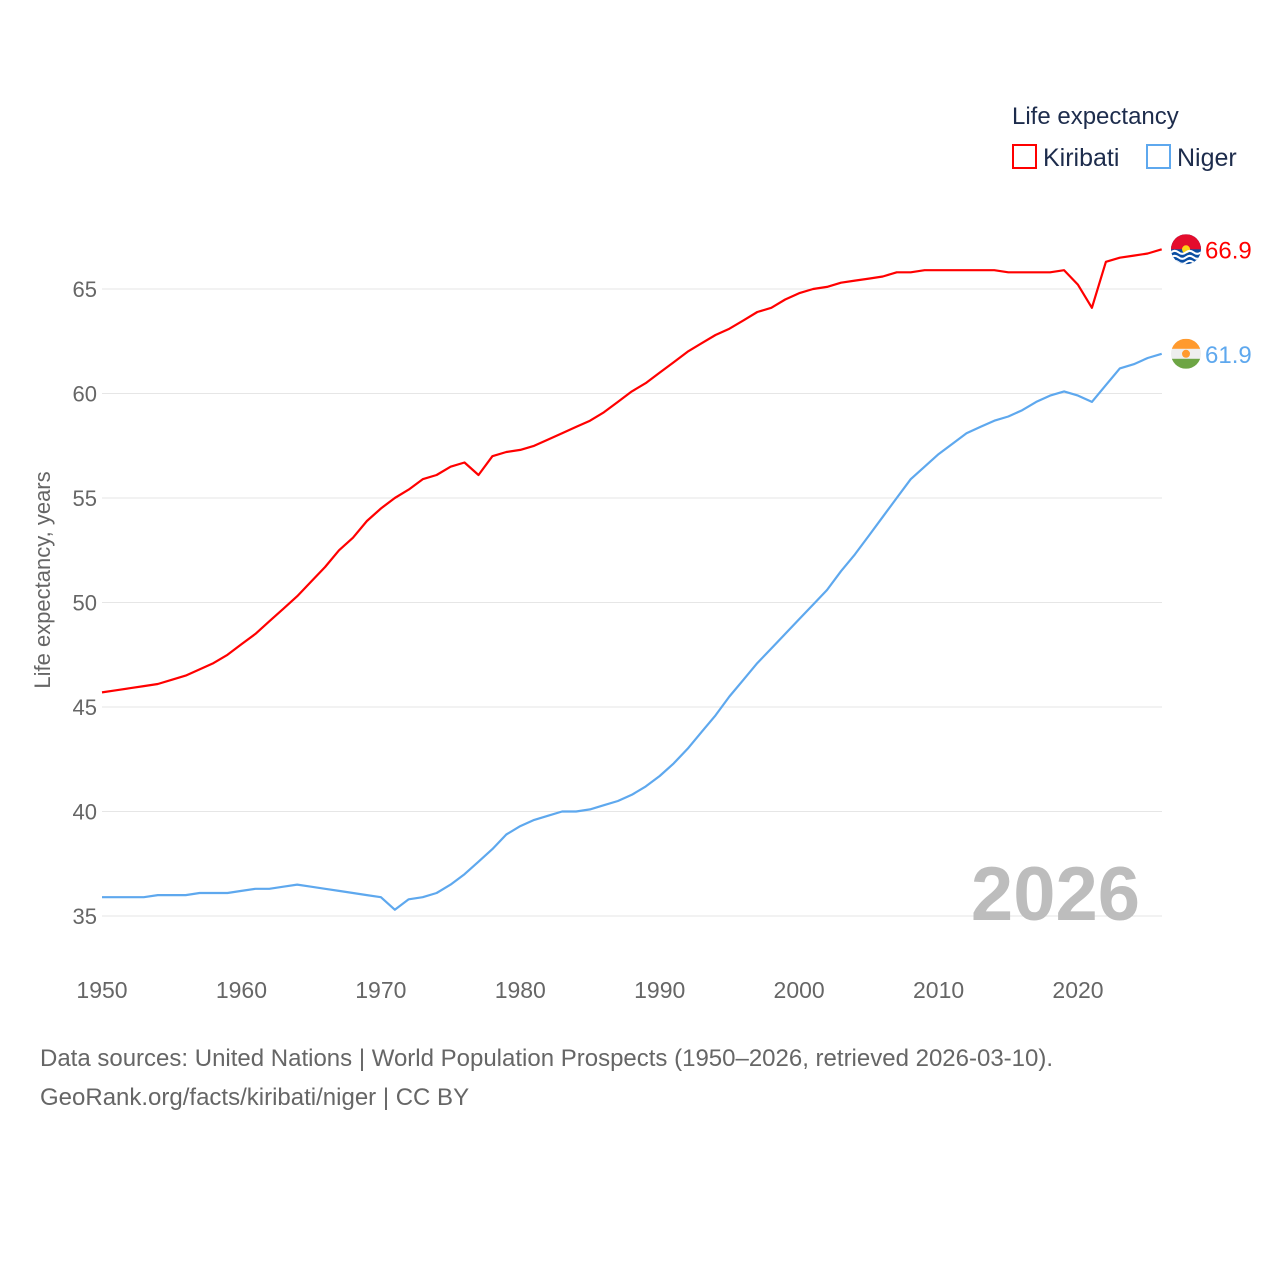 The image size is (1280, 1280). Describe the element at coordinates (101, 990) in the screenshot. I see `x-tick-label: 1950` at that location.